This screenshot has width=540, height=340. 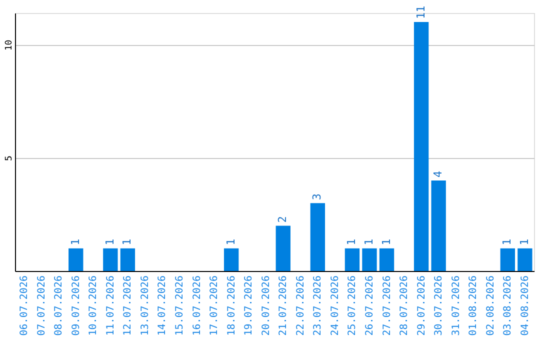 I want to click on x-tick-label: 30.07.2026, so click(x=439, y=306).